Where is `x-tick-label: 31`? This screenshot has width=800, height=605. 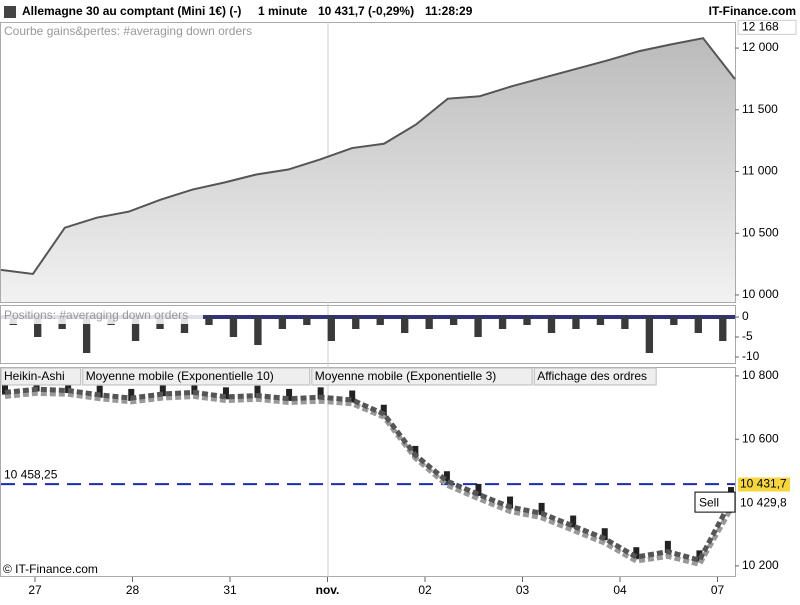
x-tick-label: 31 is located at coordinates (230, 590).